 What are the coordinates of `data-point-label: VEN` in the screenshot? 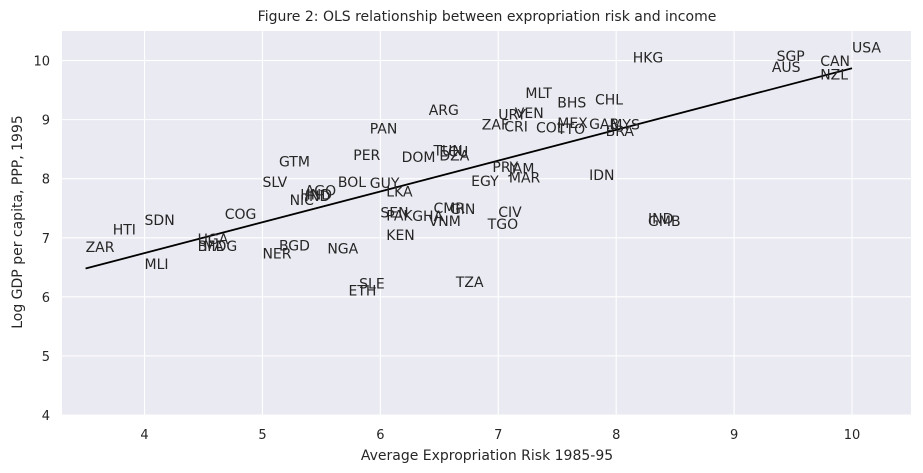 It's located at (529, 114).